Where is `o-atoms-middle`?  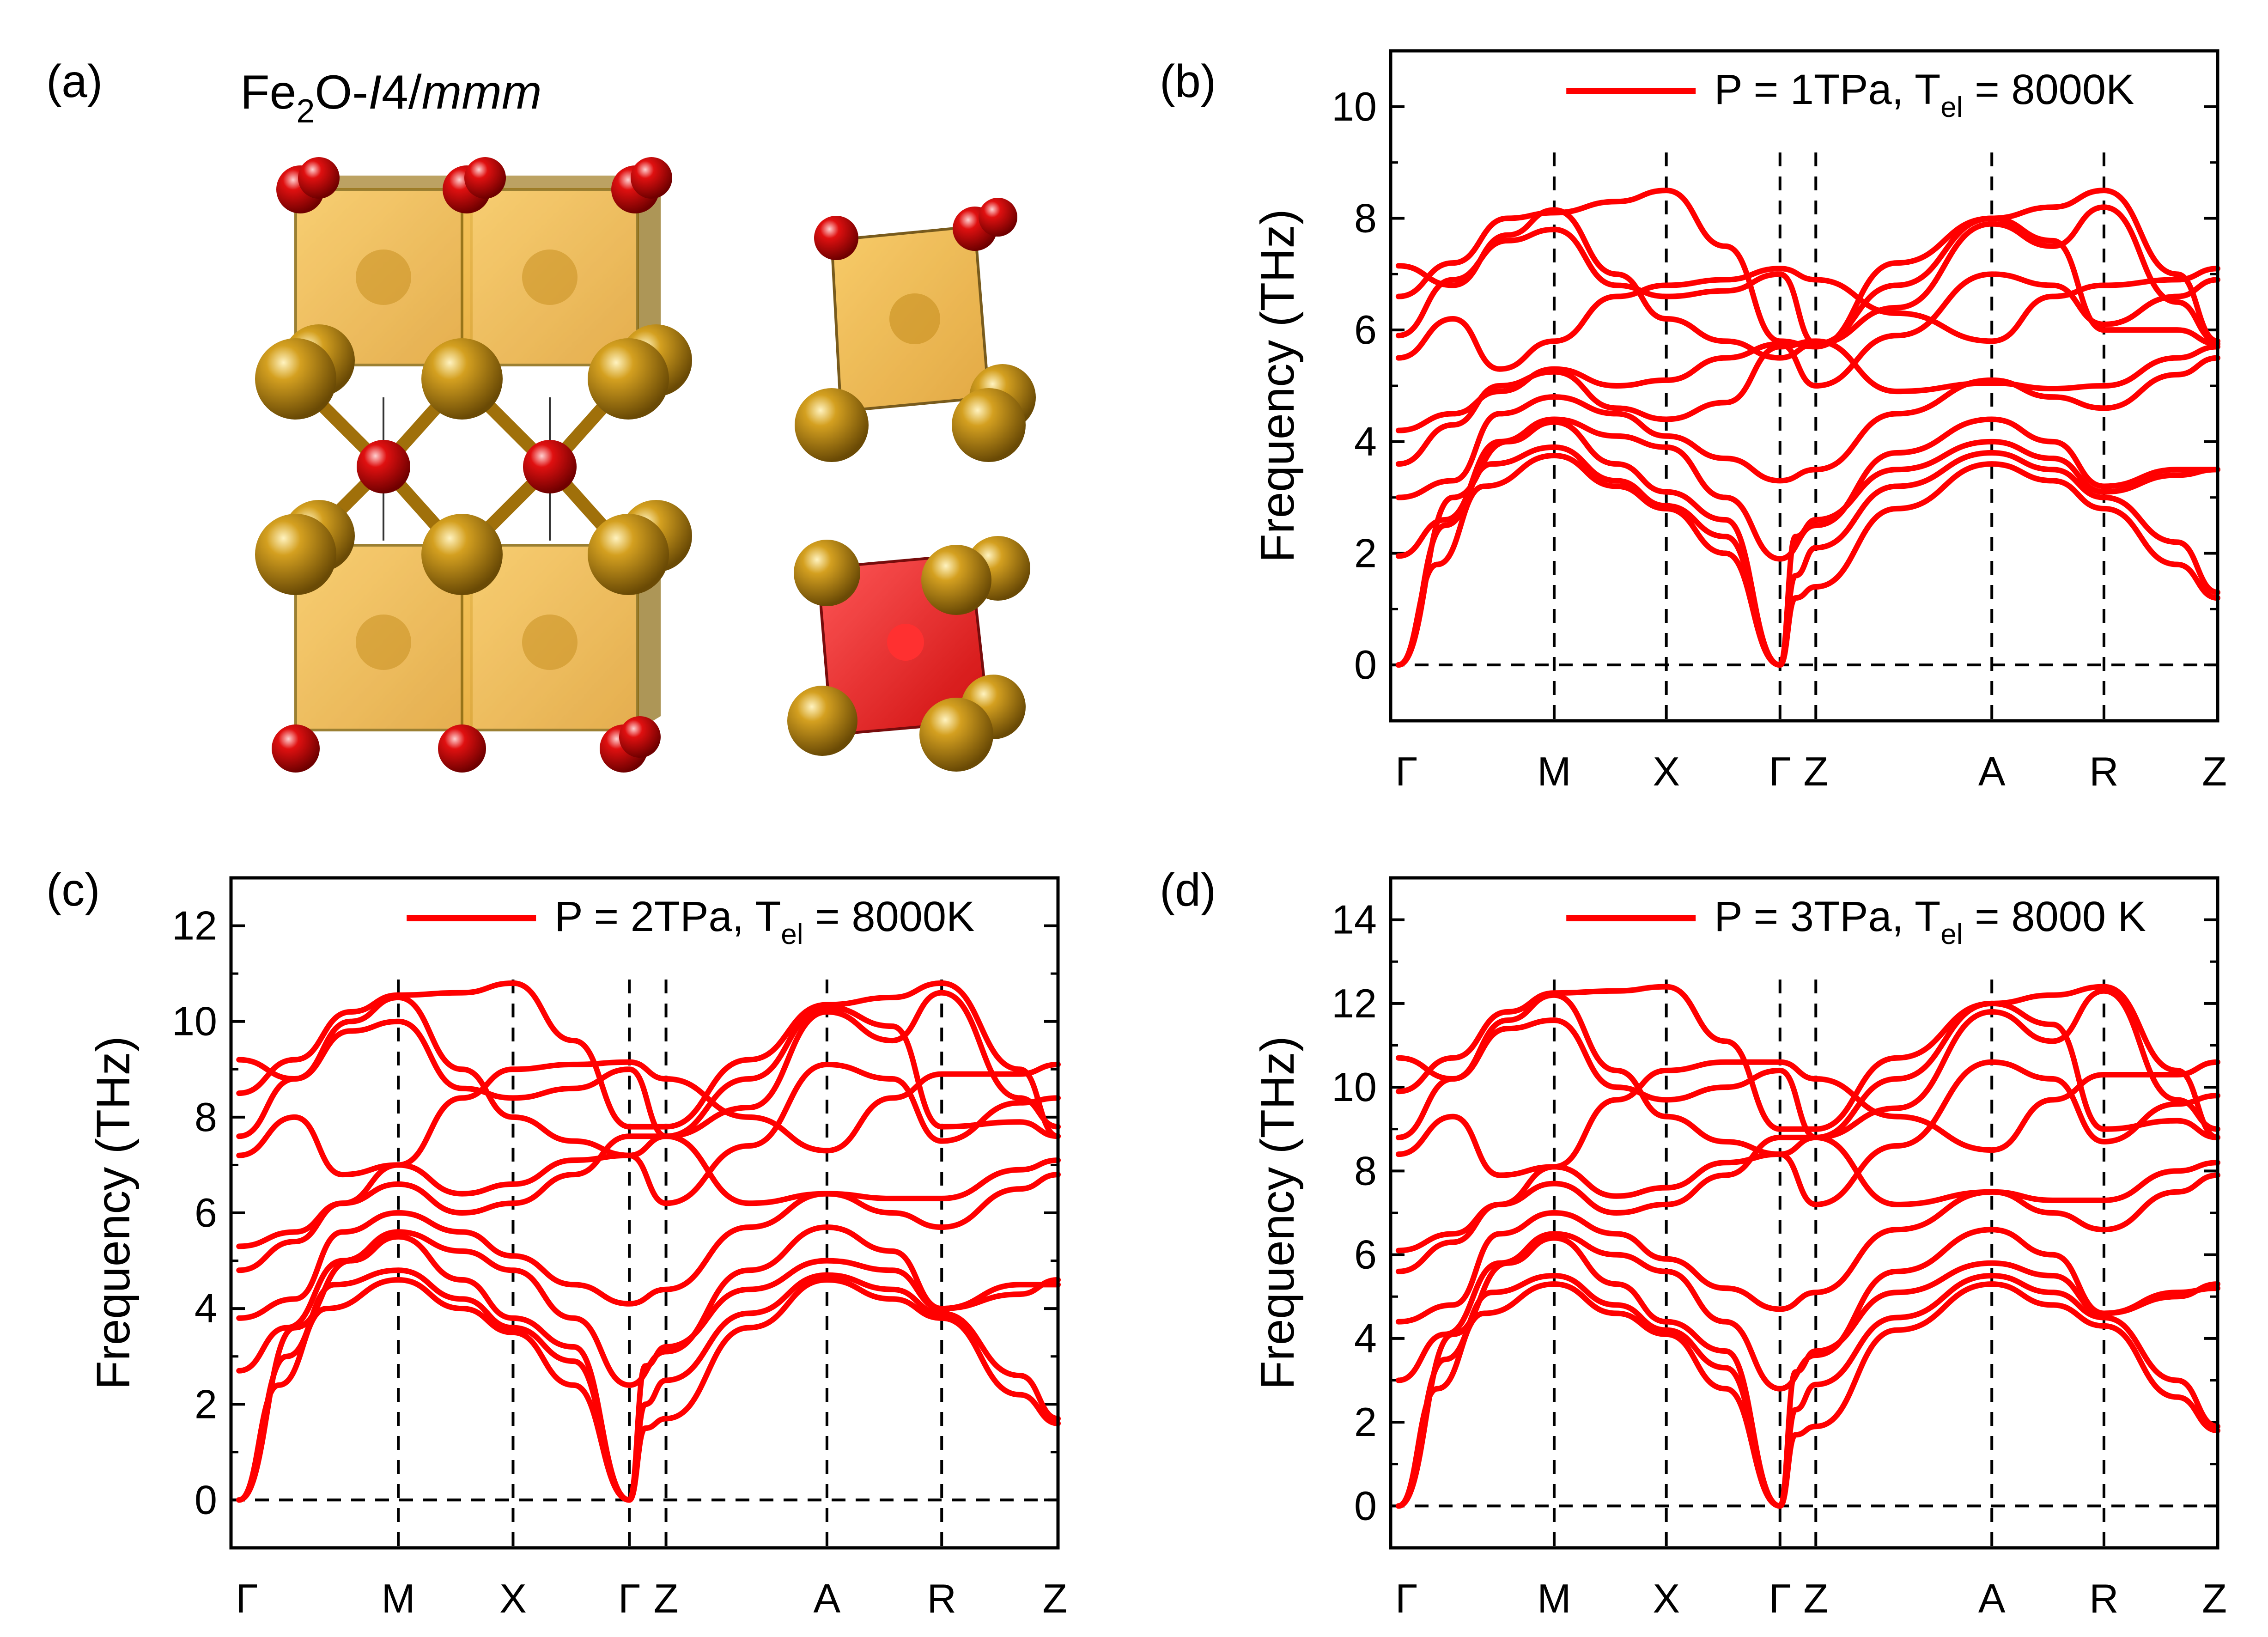 o-atoms-middle is located at coordinates (467, 466).